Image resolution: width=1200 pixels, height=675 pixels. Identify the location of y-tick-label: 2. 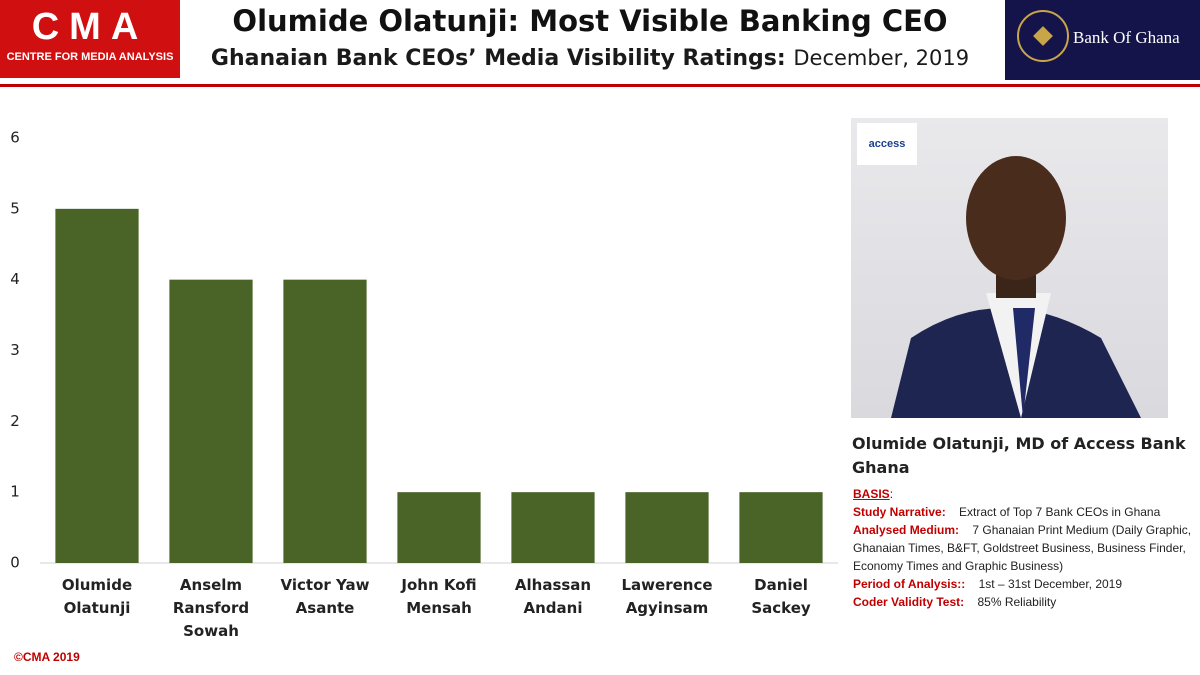
(15, 421).